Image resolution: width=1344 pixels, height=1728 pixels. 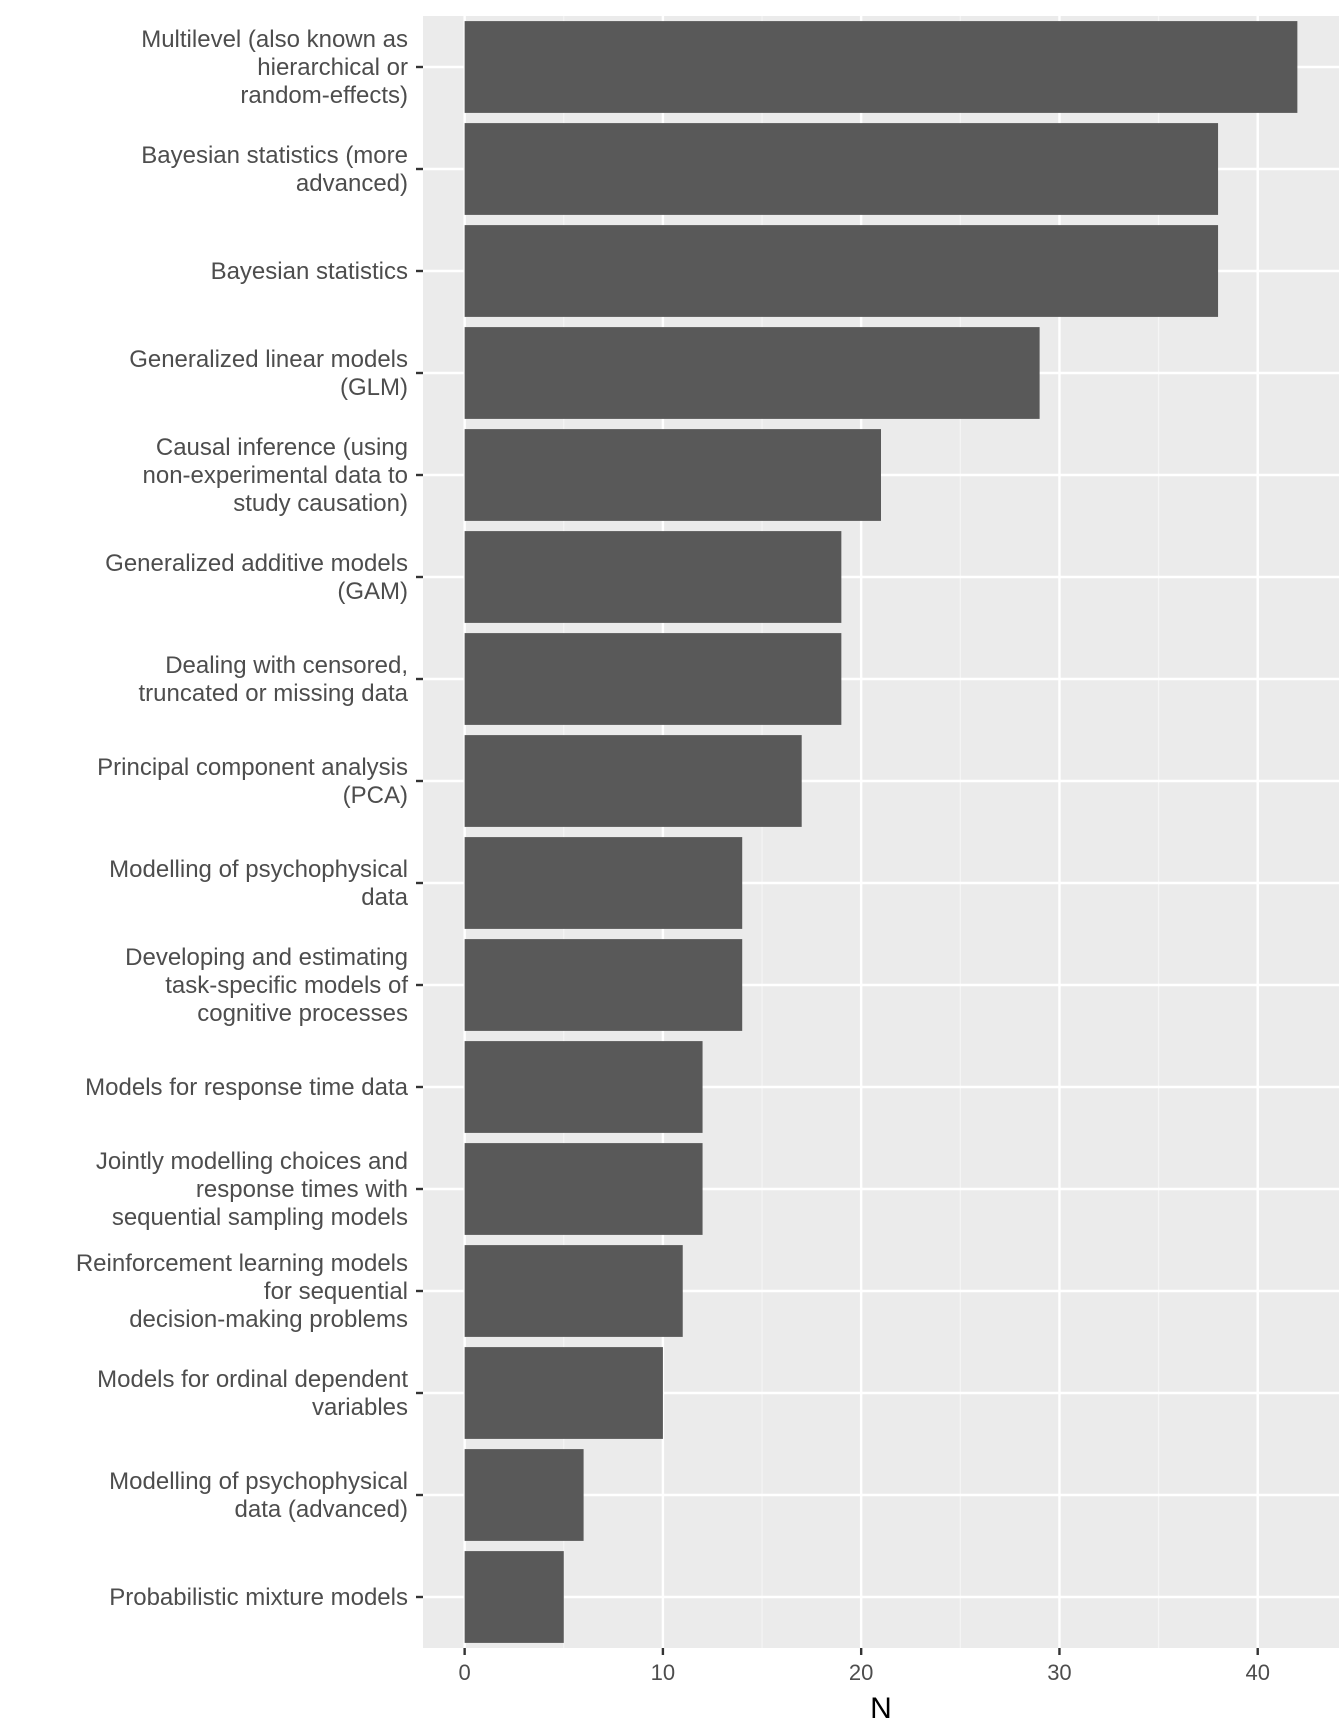 What do you see at coordinates (302, 1189) in the screenshot?
I see `category-label-line: response times with` at bounding box center [302, 1189].